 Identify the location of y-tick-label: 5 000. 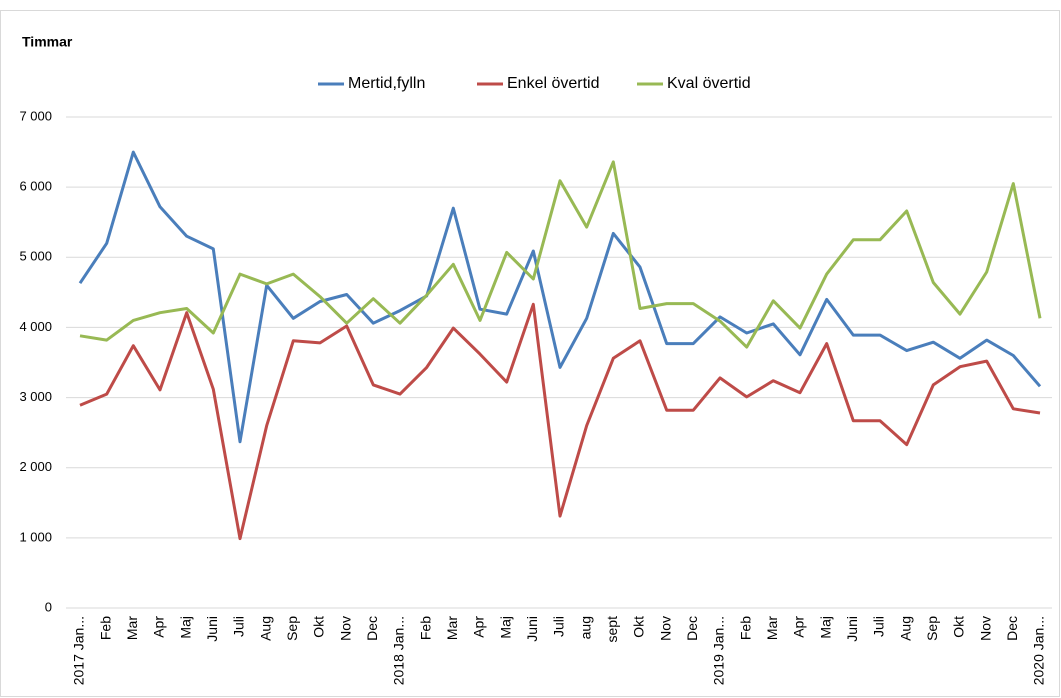
(35, 256).